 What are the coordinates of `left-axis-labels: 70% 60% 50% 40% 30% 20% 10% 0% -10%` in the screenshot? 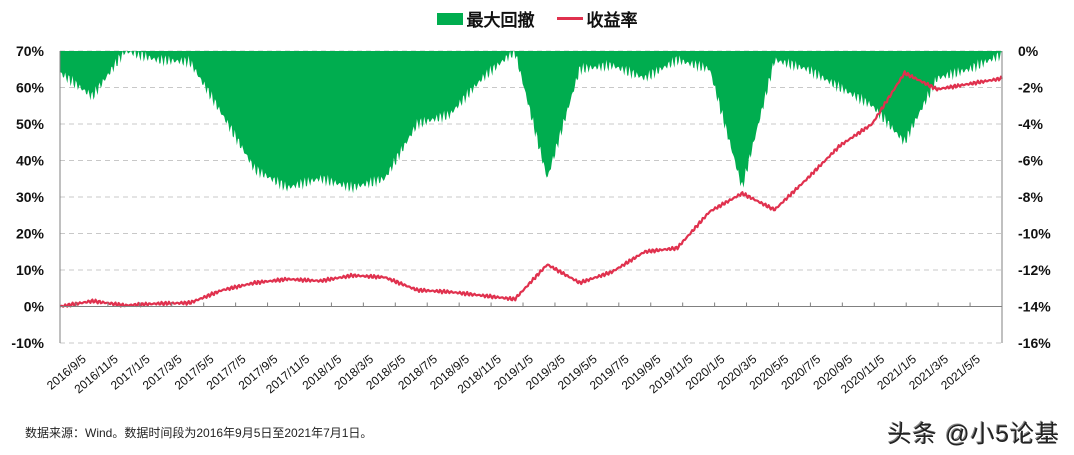 It's located at (27, 197).